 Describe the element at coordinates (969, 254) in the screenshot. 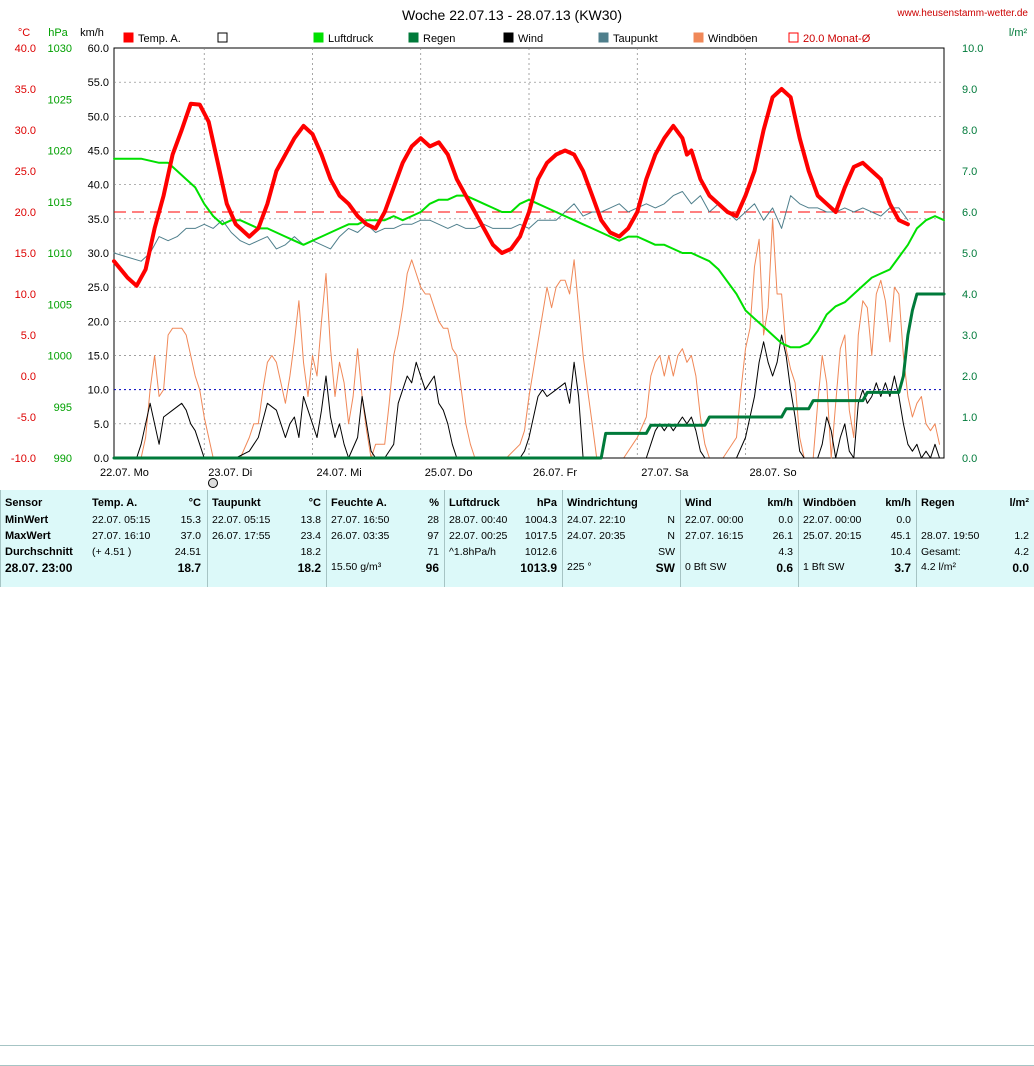

I see `rain-tick-5: 5.0` at that location.